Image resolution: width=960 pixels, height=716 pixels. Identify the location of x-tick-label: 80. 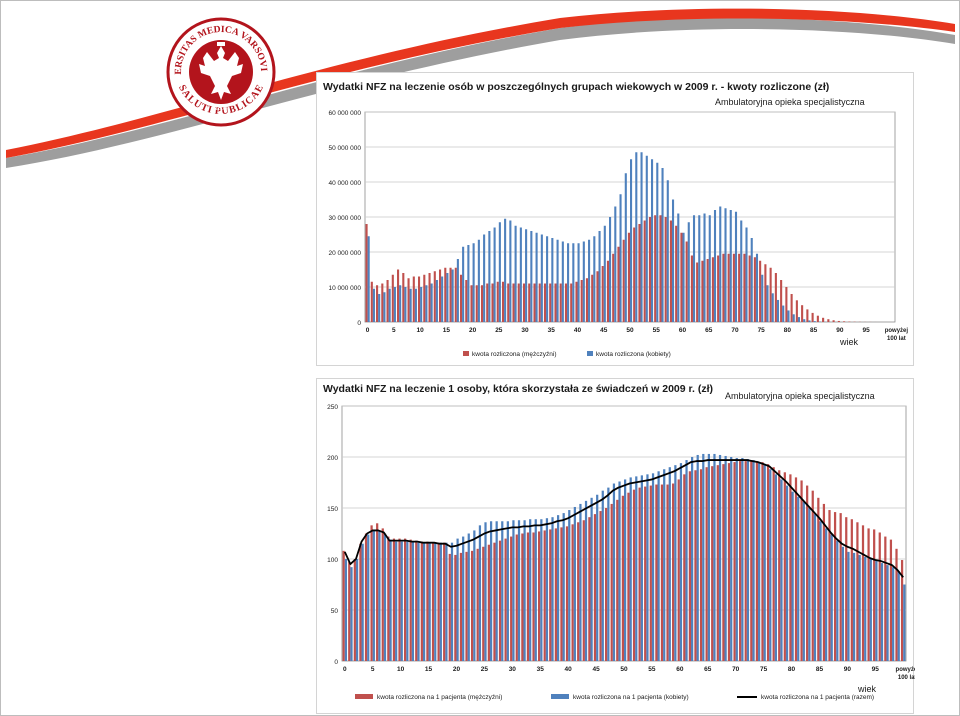
(792, 669).